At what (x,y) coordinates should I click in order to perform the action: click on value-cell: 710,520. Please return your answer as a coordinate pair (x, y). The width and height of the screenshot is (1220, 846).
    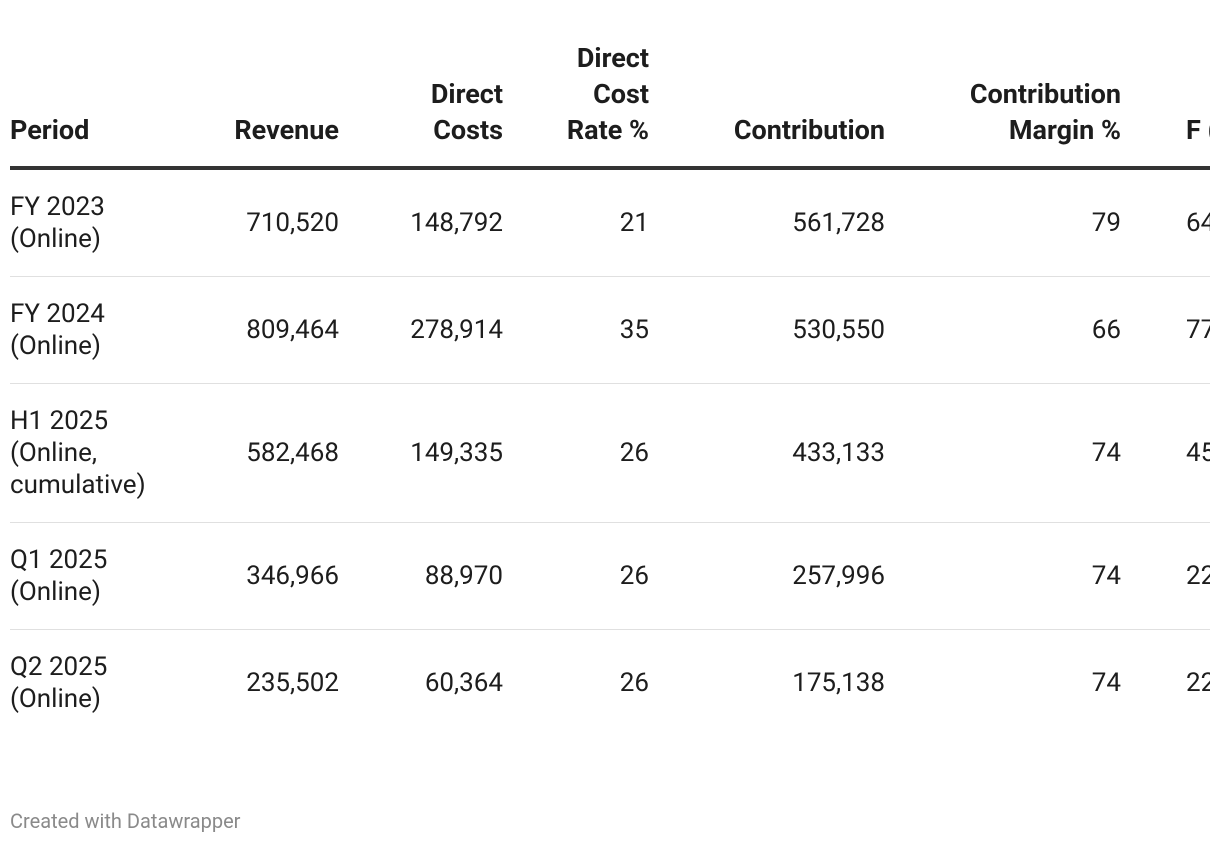
    Looking at the image, I should click on (262, 222).